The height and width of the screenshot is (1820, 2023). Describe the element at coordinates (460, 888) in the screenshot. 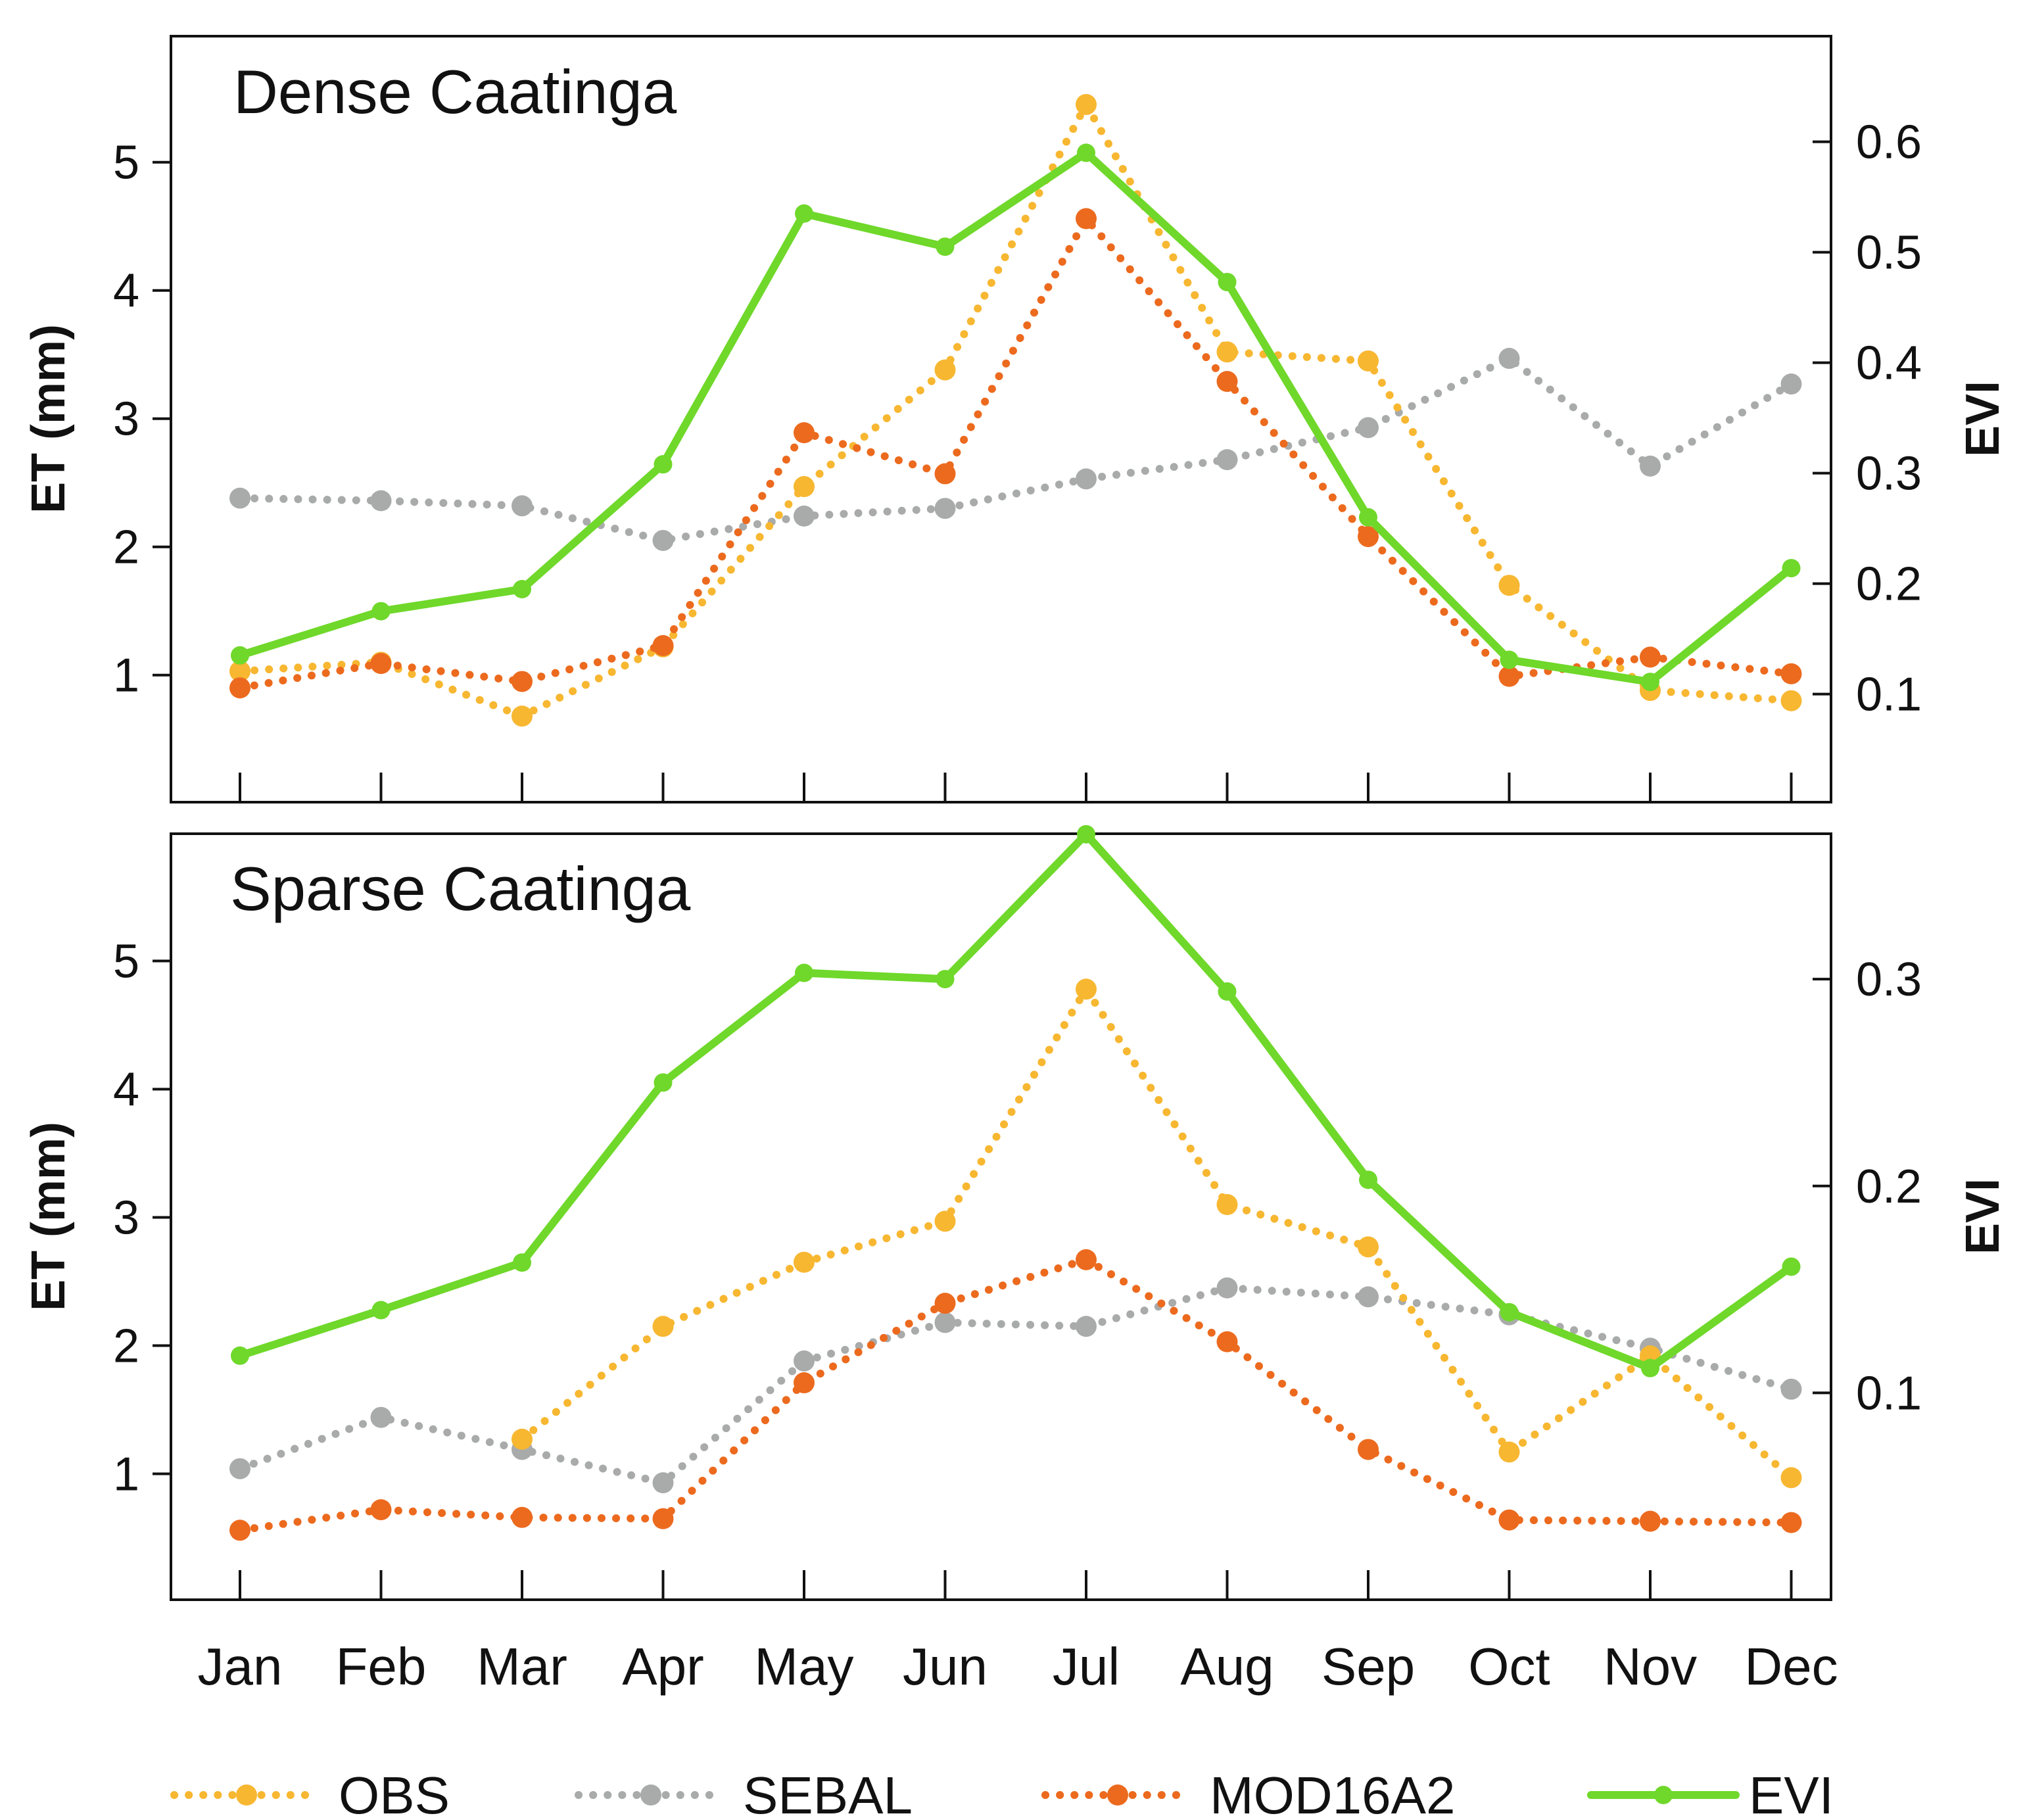

I see `panel-title: Sparse Caatinga` at that location.